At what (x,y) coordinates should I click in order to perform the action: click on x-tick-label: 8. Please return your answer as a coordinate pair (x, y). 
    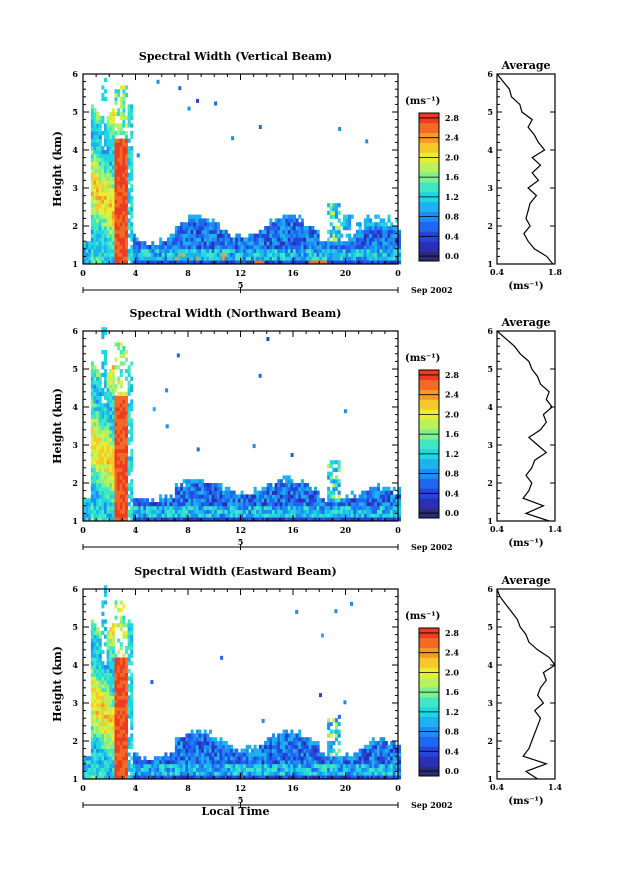
    Looking at the image, I should click on (188, 530).